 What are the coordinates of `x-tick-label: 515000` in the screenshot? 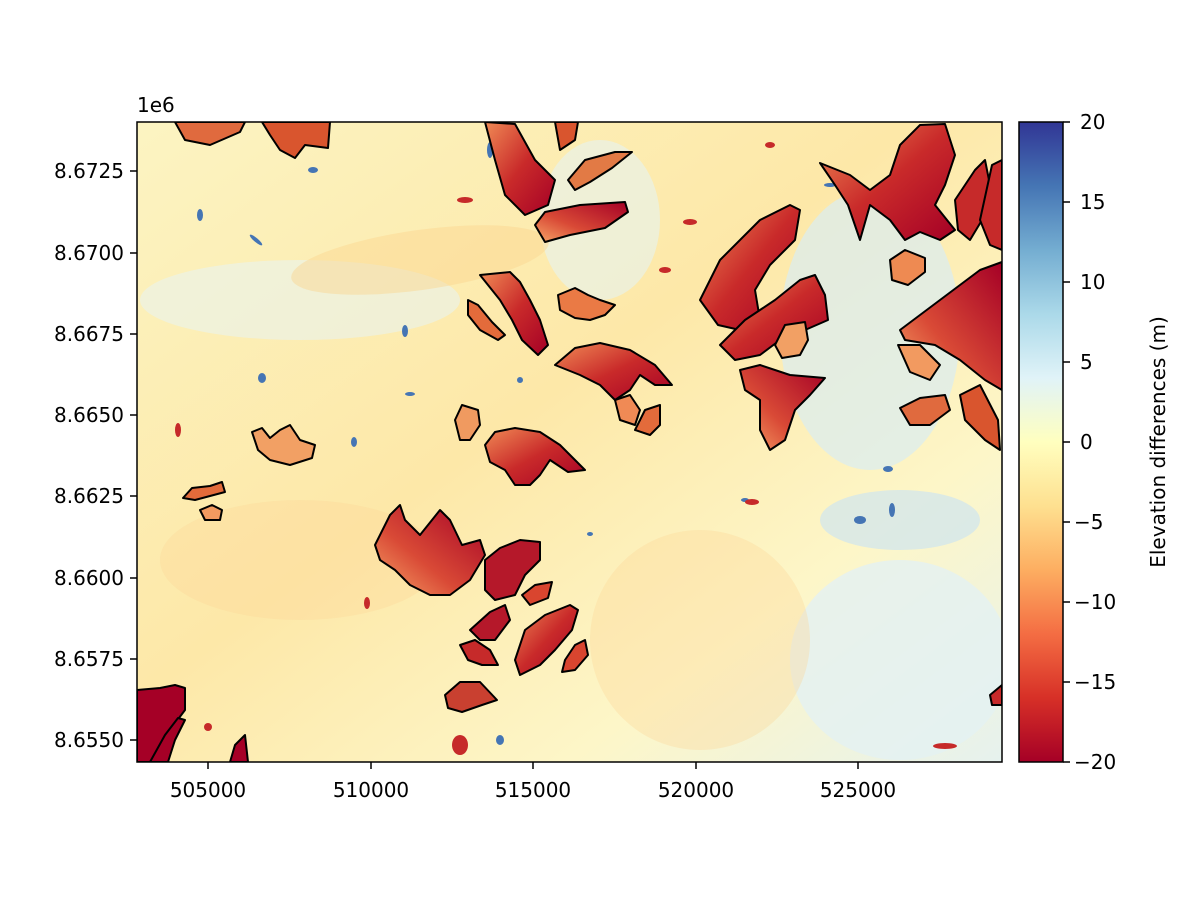 It's located at (533, 790).